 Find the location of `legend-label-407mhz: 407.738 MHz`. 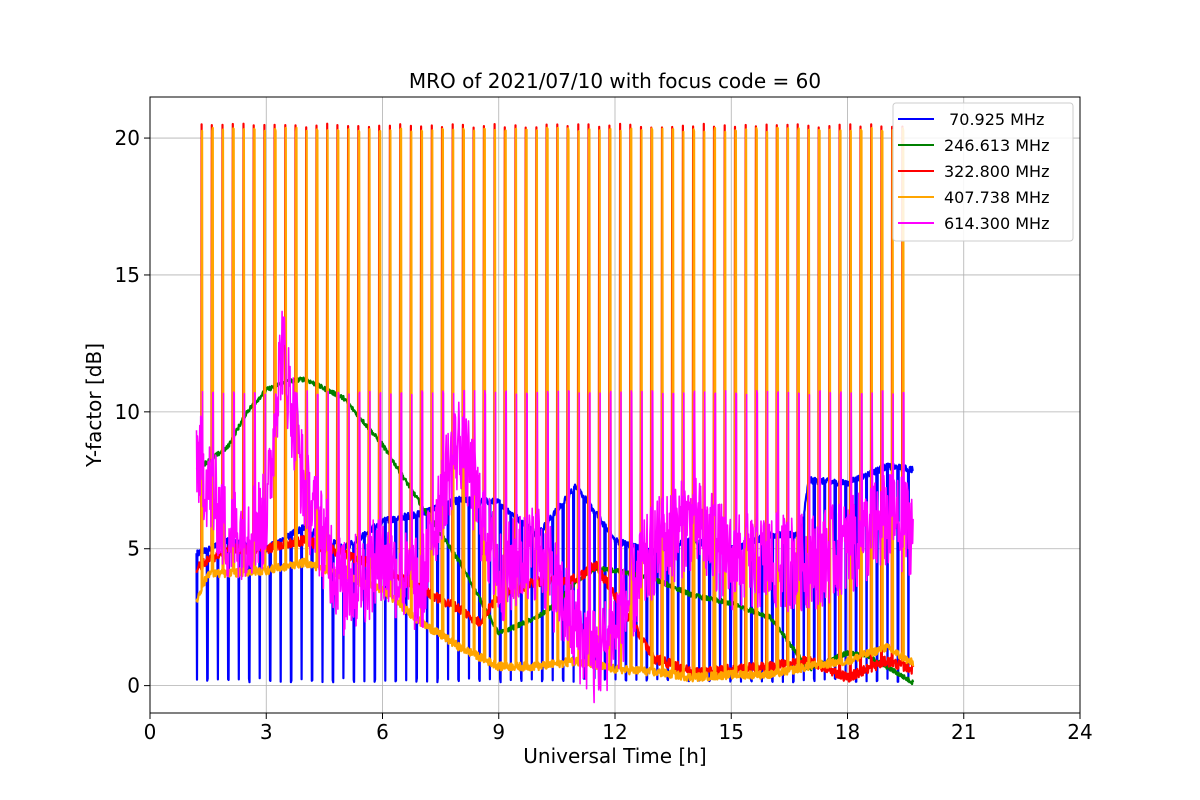

legend-label-407mhz: 407.738 MHz is located at coordinates (996, 197).